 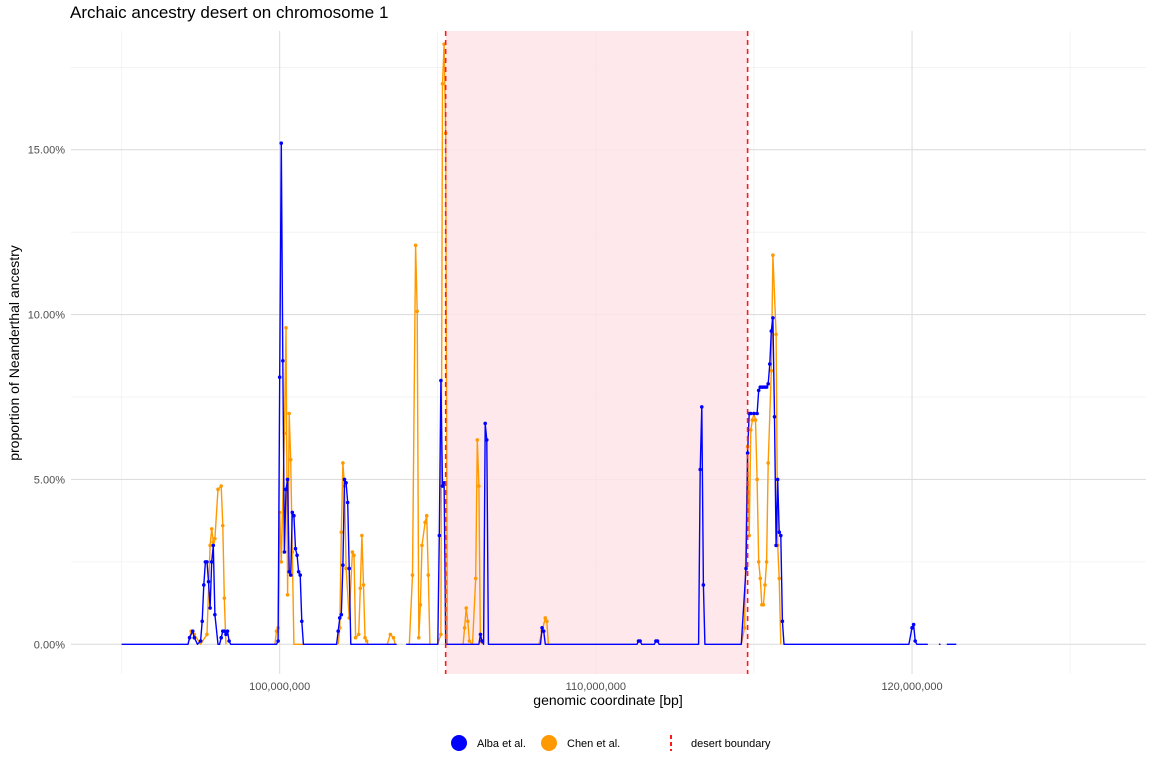 I want to click on y-tick-label: 15.00%, so click(x=47, y=151).